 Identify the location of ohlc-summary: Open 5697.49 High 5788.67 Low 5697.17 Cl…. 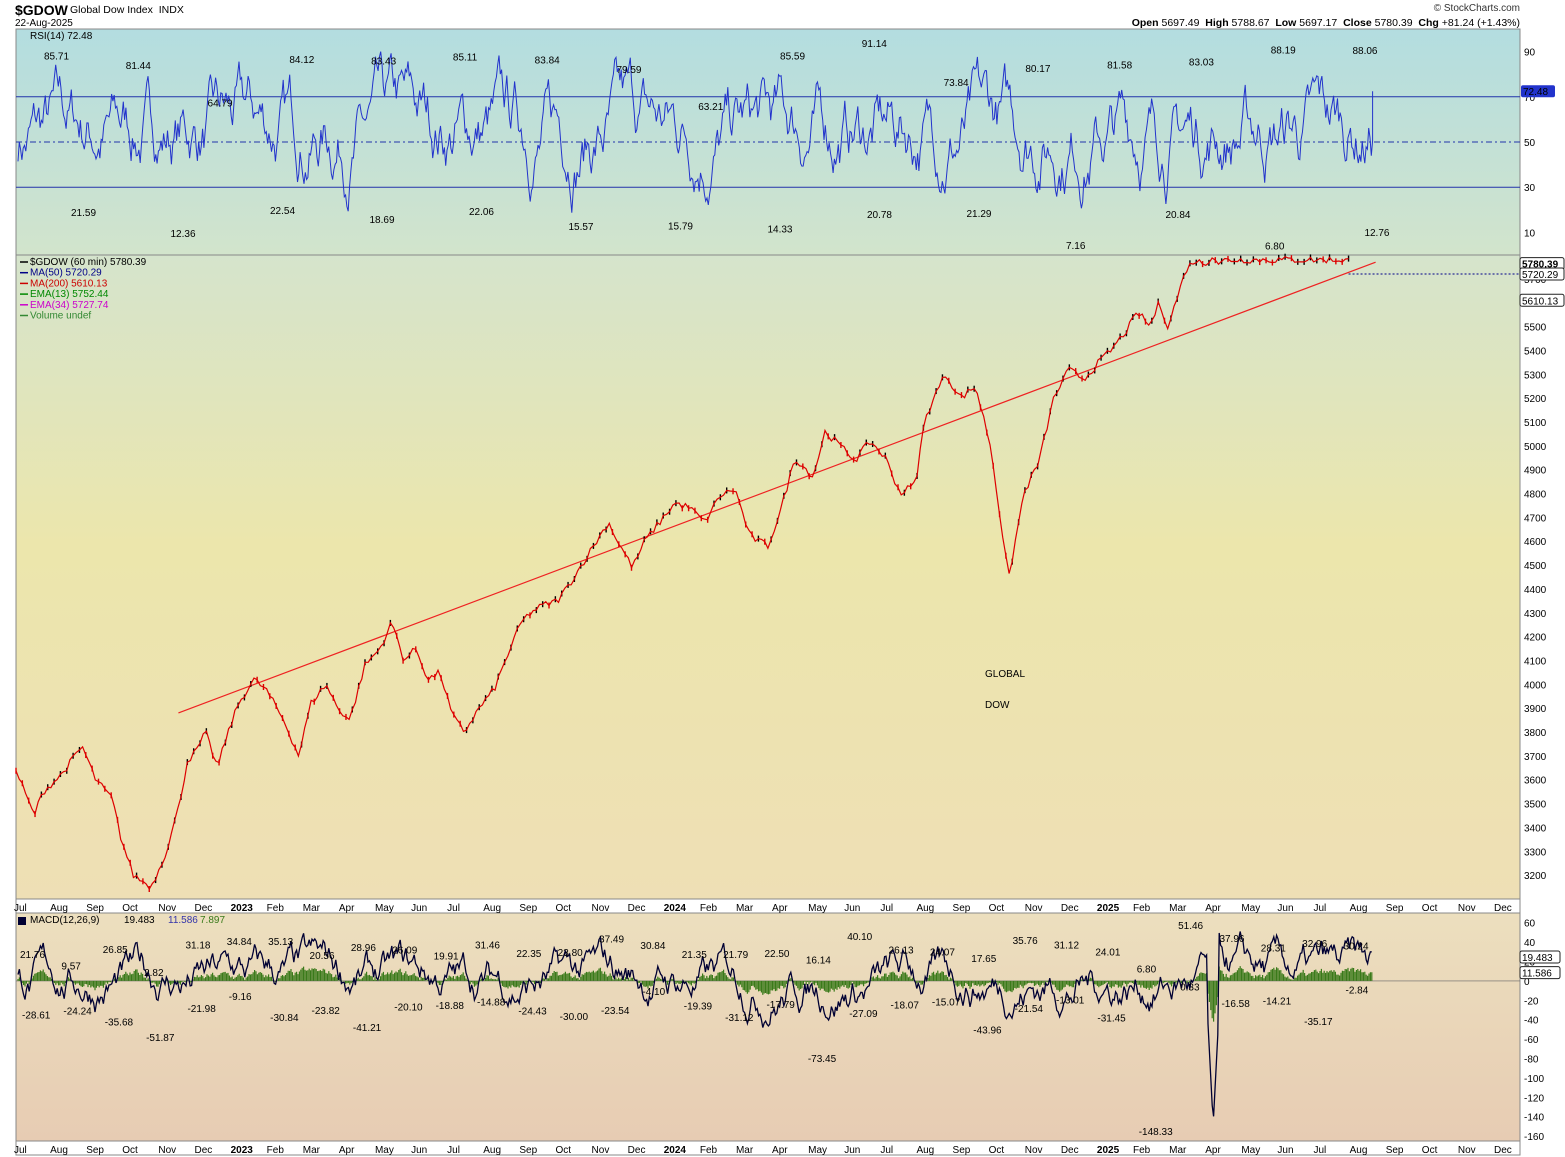
(1326, 23).